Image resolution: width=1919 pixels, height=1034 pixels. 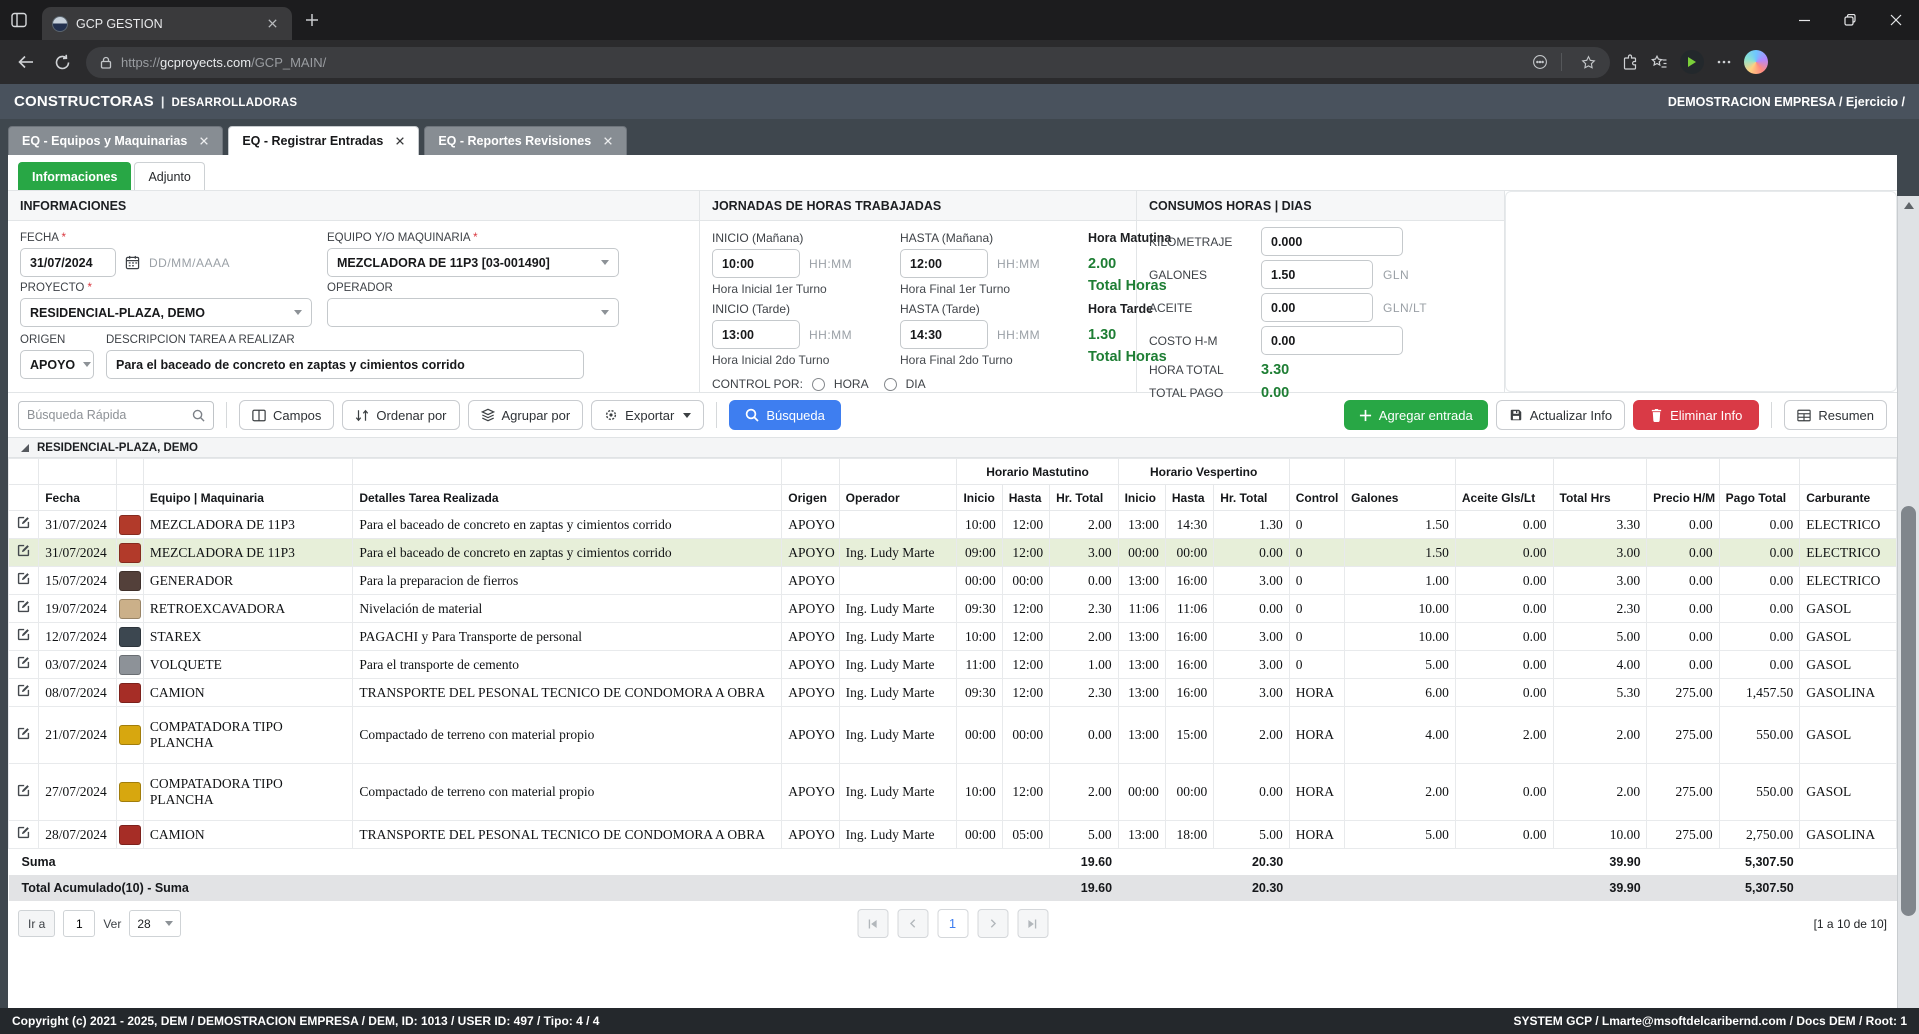 What do you see at coordinates (473, 262) in the screenshot?
I see `equipo-select: MEZCLADORA DE 11P3 [03-001490]` at bounding box center [473, 262].